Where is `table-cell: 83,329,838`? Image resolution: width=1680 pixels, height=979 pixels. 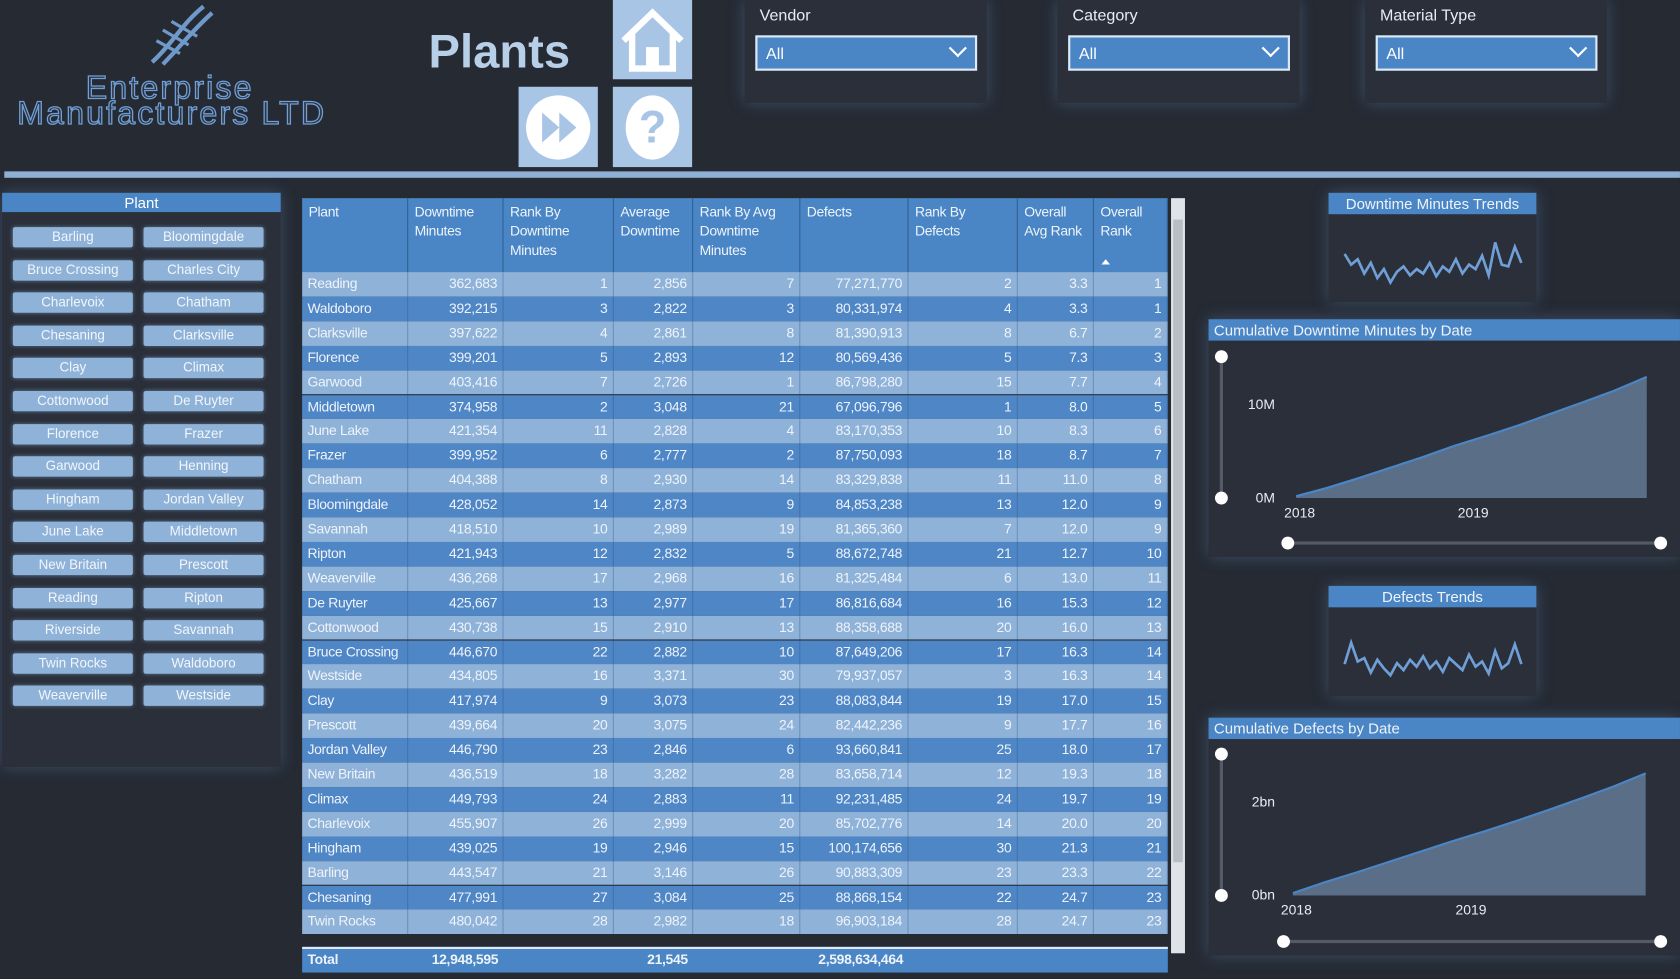 table-cell: 83,329,838 is located at coordinates (854, 480).